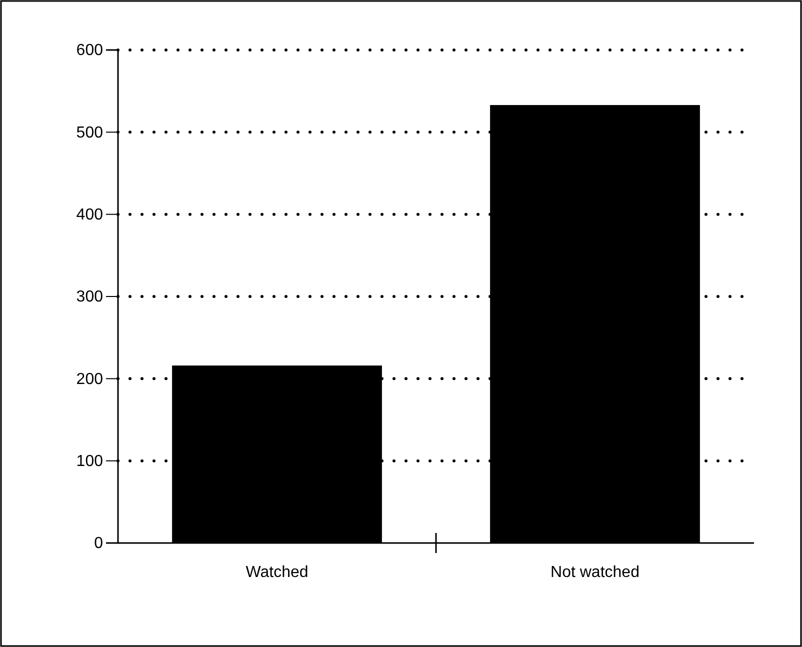  I want to click on x-tick-label: Not watched, so click(595, 572).